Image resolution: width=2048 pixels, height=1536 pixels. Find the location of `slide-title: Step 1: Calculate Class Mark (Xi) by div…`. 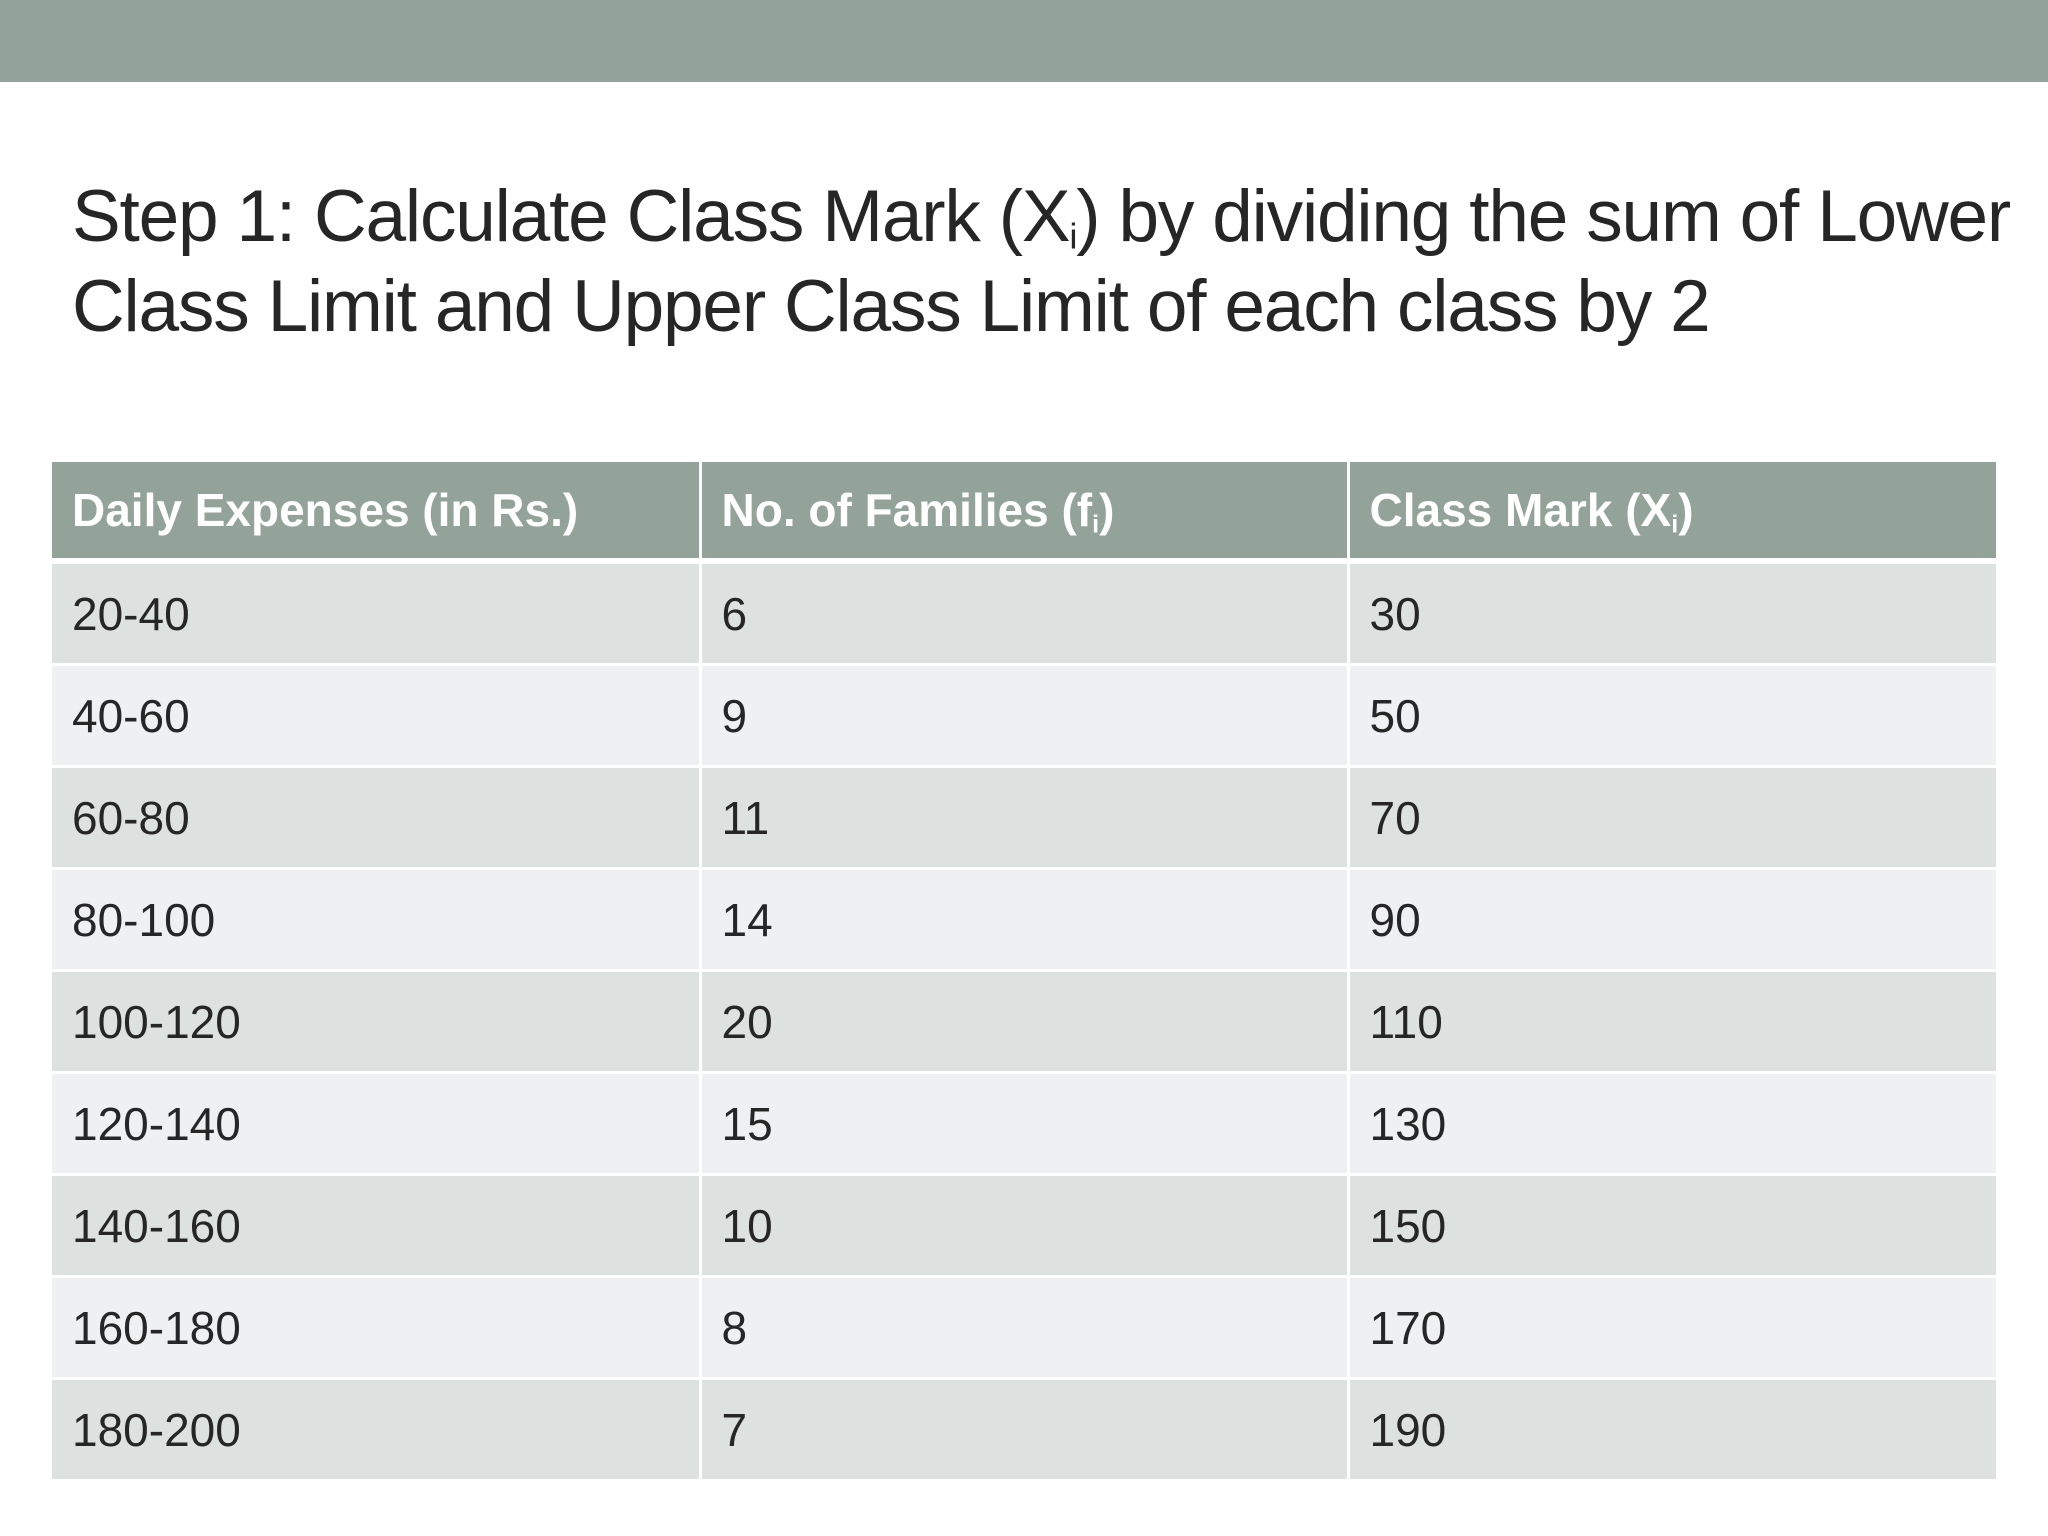

slide-title: Step 1: Calculate Class Mark (Xi) by div… is located at coordinates (1047, 262).